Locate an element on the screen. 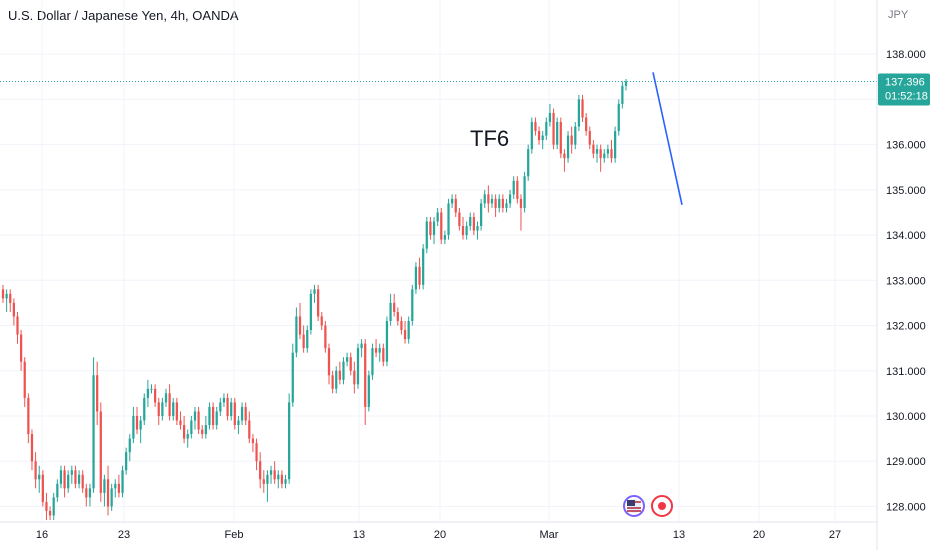 This screenshot has width=932, height=550. price-tick-label: 130.000 is located at coordinates (906, 417).